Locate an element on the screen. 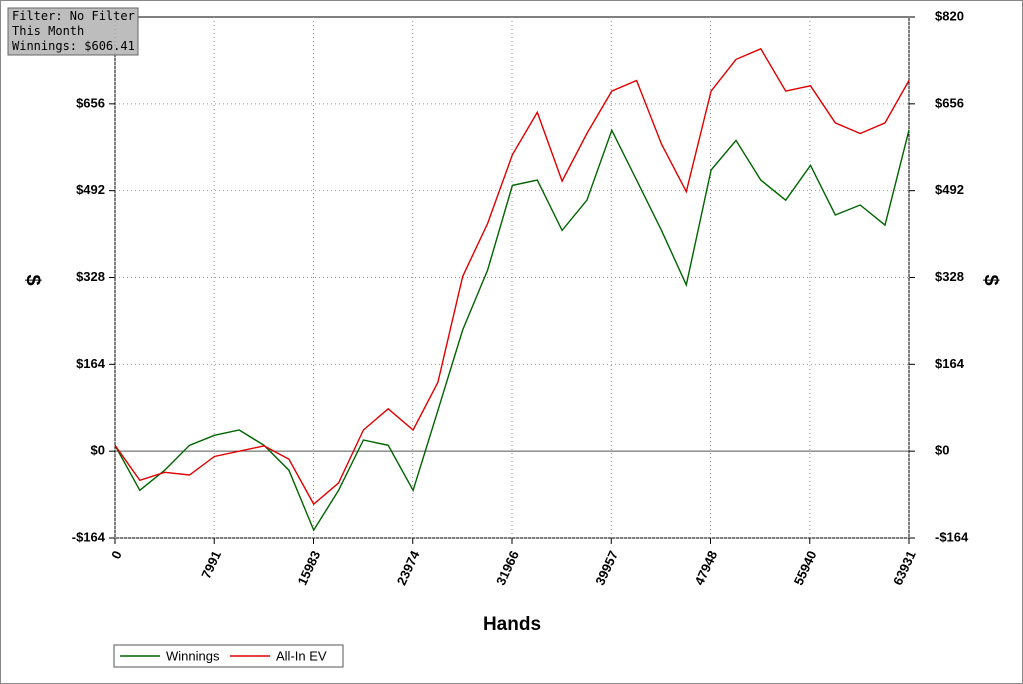 The width and height of the screenshot is (1023, 684). legend-label: Winnings is located at coordinates (193, 655).